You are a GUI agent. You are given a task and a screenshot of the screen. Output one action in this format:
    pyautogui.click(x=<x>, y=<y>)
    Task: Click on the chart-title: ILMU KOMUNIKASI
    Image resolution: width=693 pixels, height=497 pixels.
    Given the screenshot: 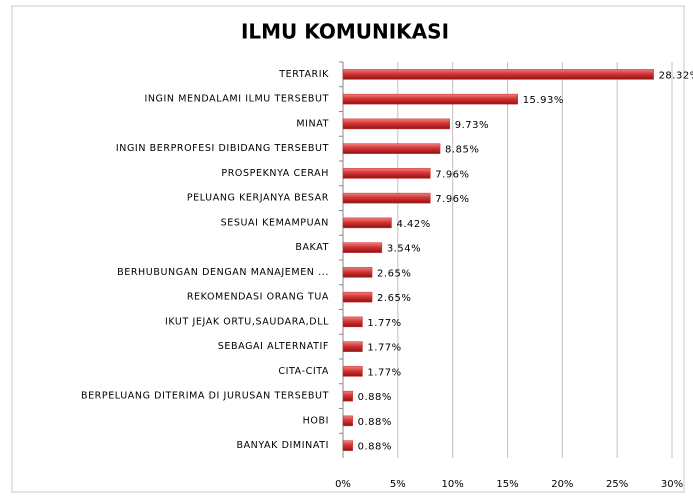 What is the action you would take?
    pyautogui.click(x=345, y=32)
    